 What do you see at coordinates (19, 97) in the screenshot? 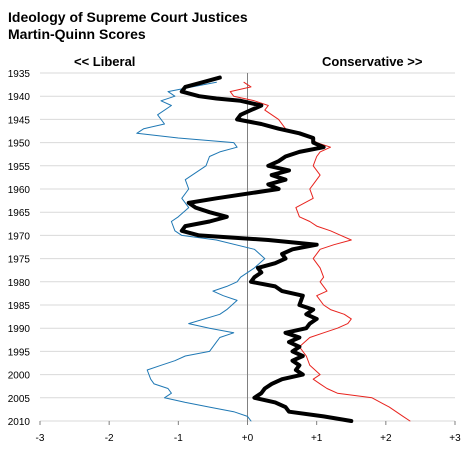
I see `y-tick-label: 1940` at bounding box center [19, 97].